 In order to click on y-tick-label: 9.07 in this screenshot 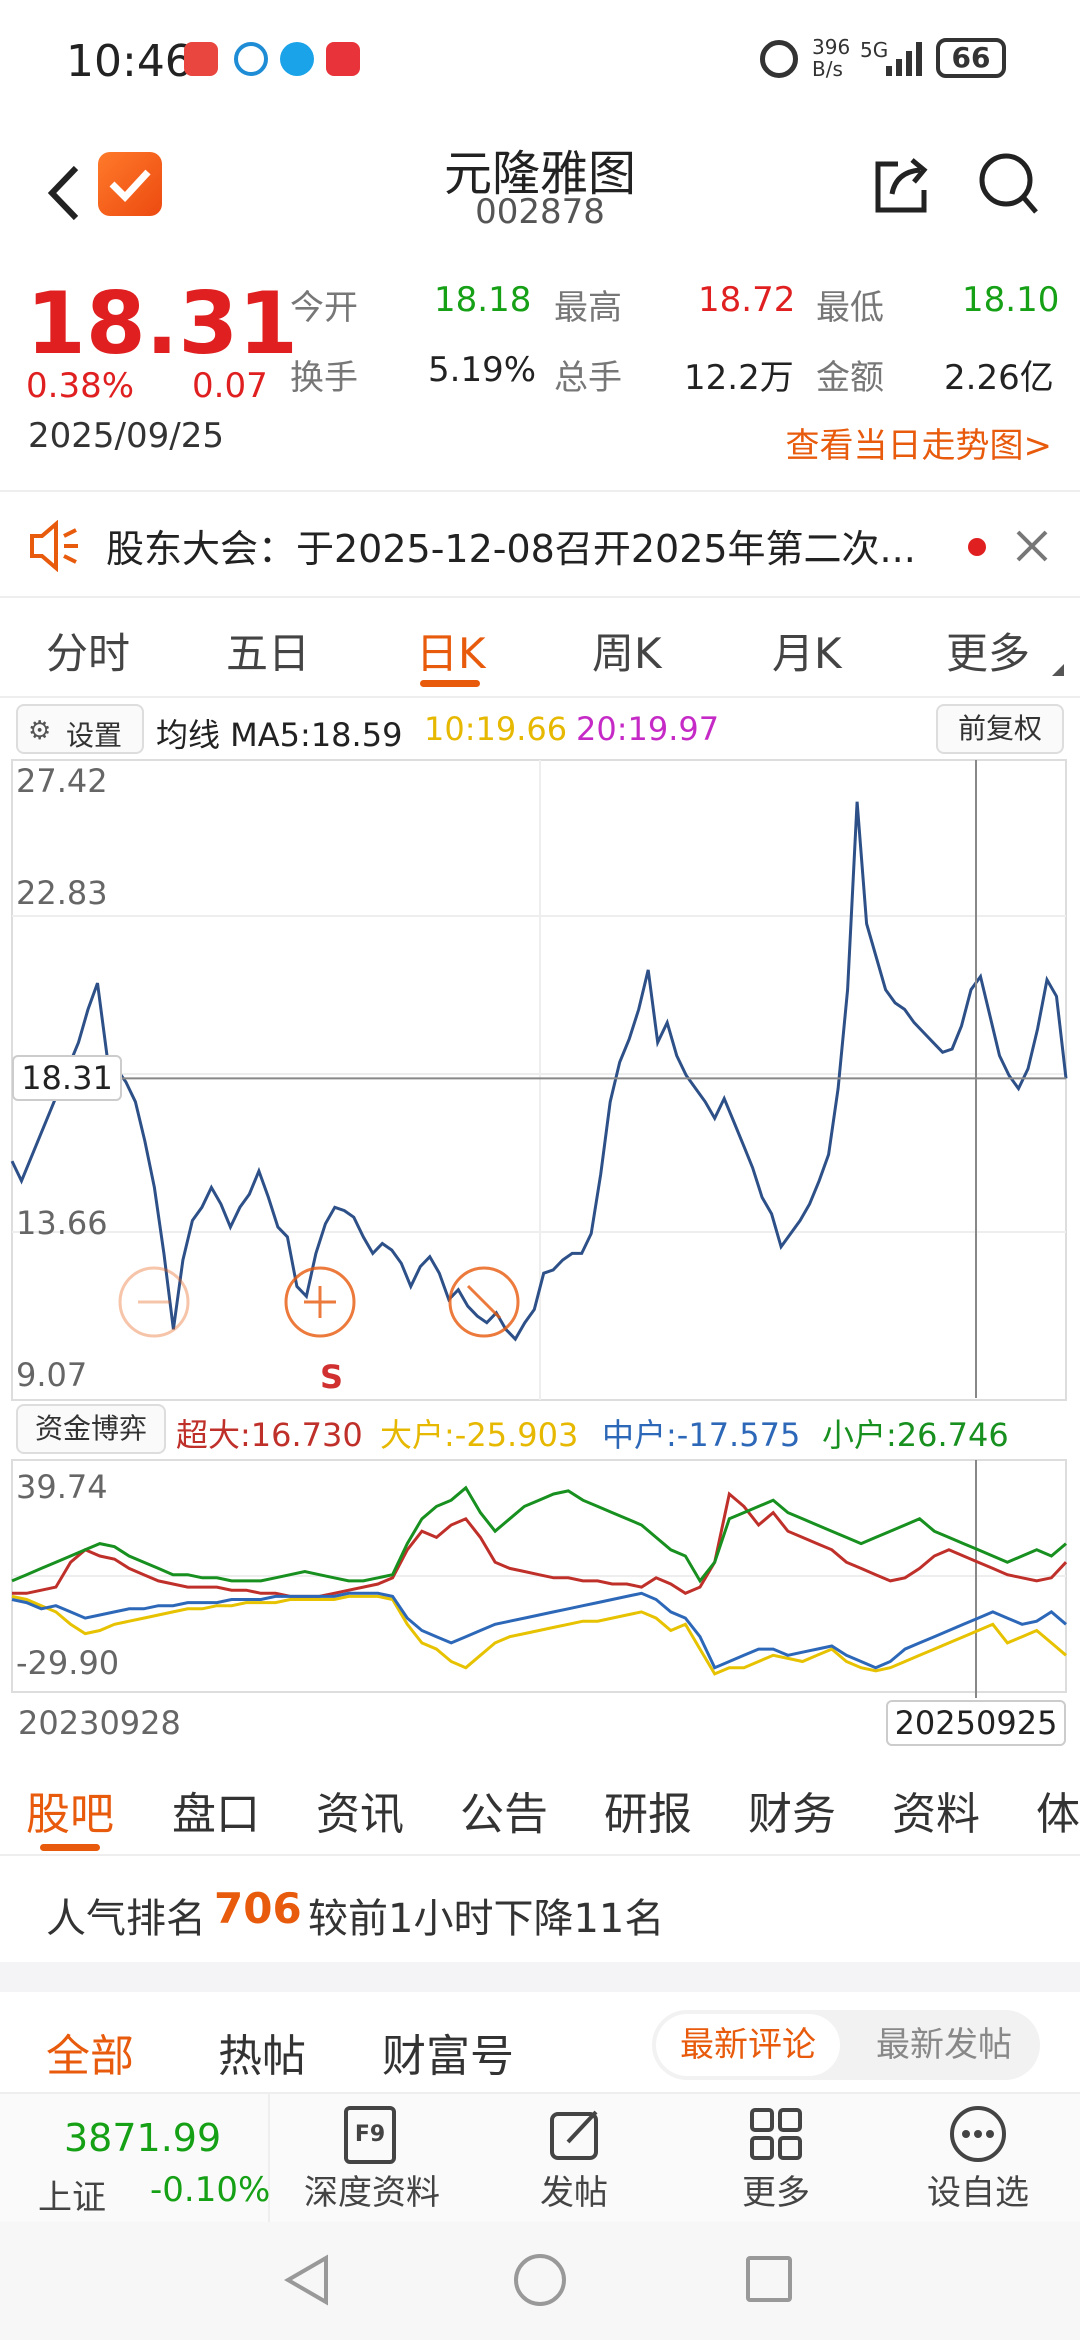, I will do `click(51, 1375)`.